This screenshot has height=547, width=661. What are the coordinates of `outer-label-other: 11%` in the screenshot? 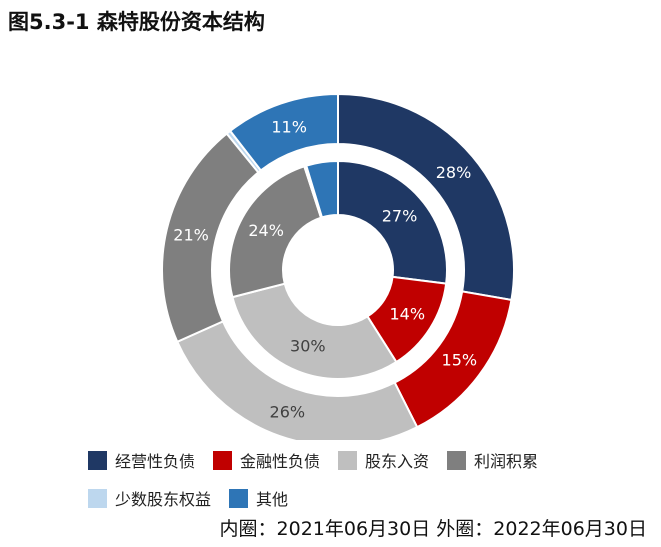 It's located at (289, 127).